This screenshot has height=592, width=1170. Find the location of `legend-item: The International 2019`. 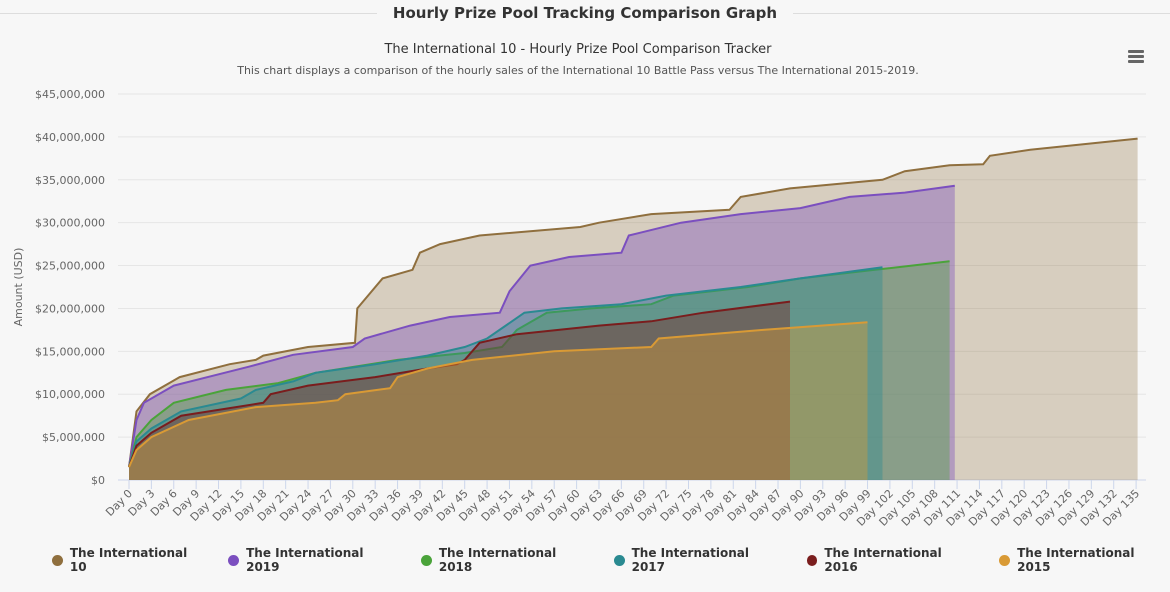

legend-item: The International 2019 is located at coordinates (313, 560).